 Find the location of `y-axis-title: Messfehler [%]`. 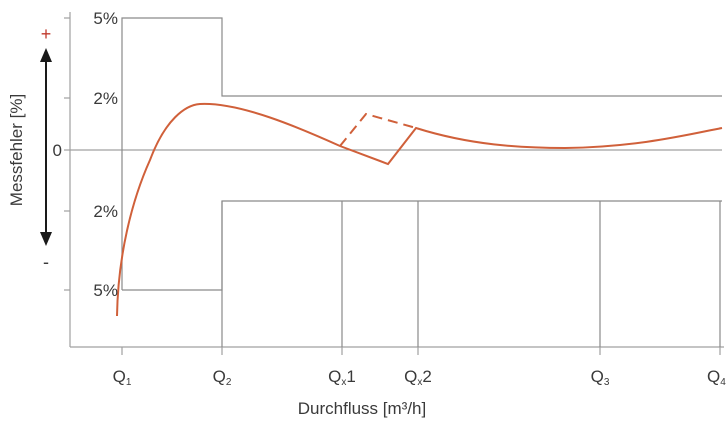

y-axis-title: Messfehler [%] is located at coordinates (16, 150).